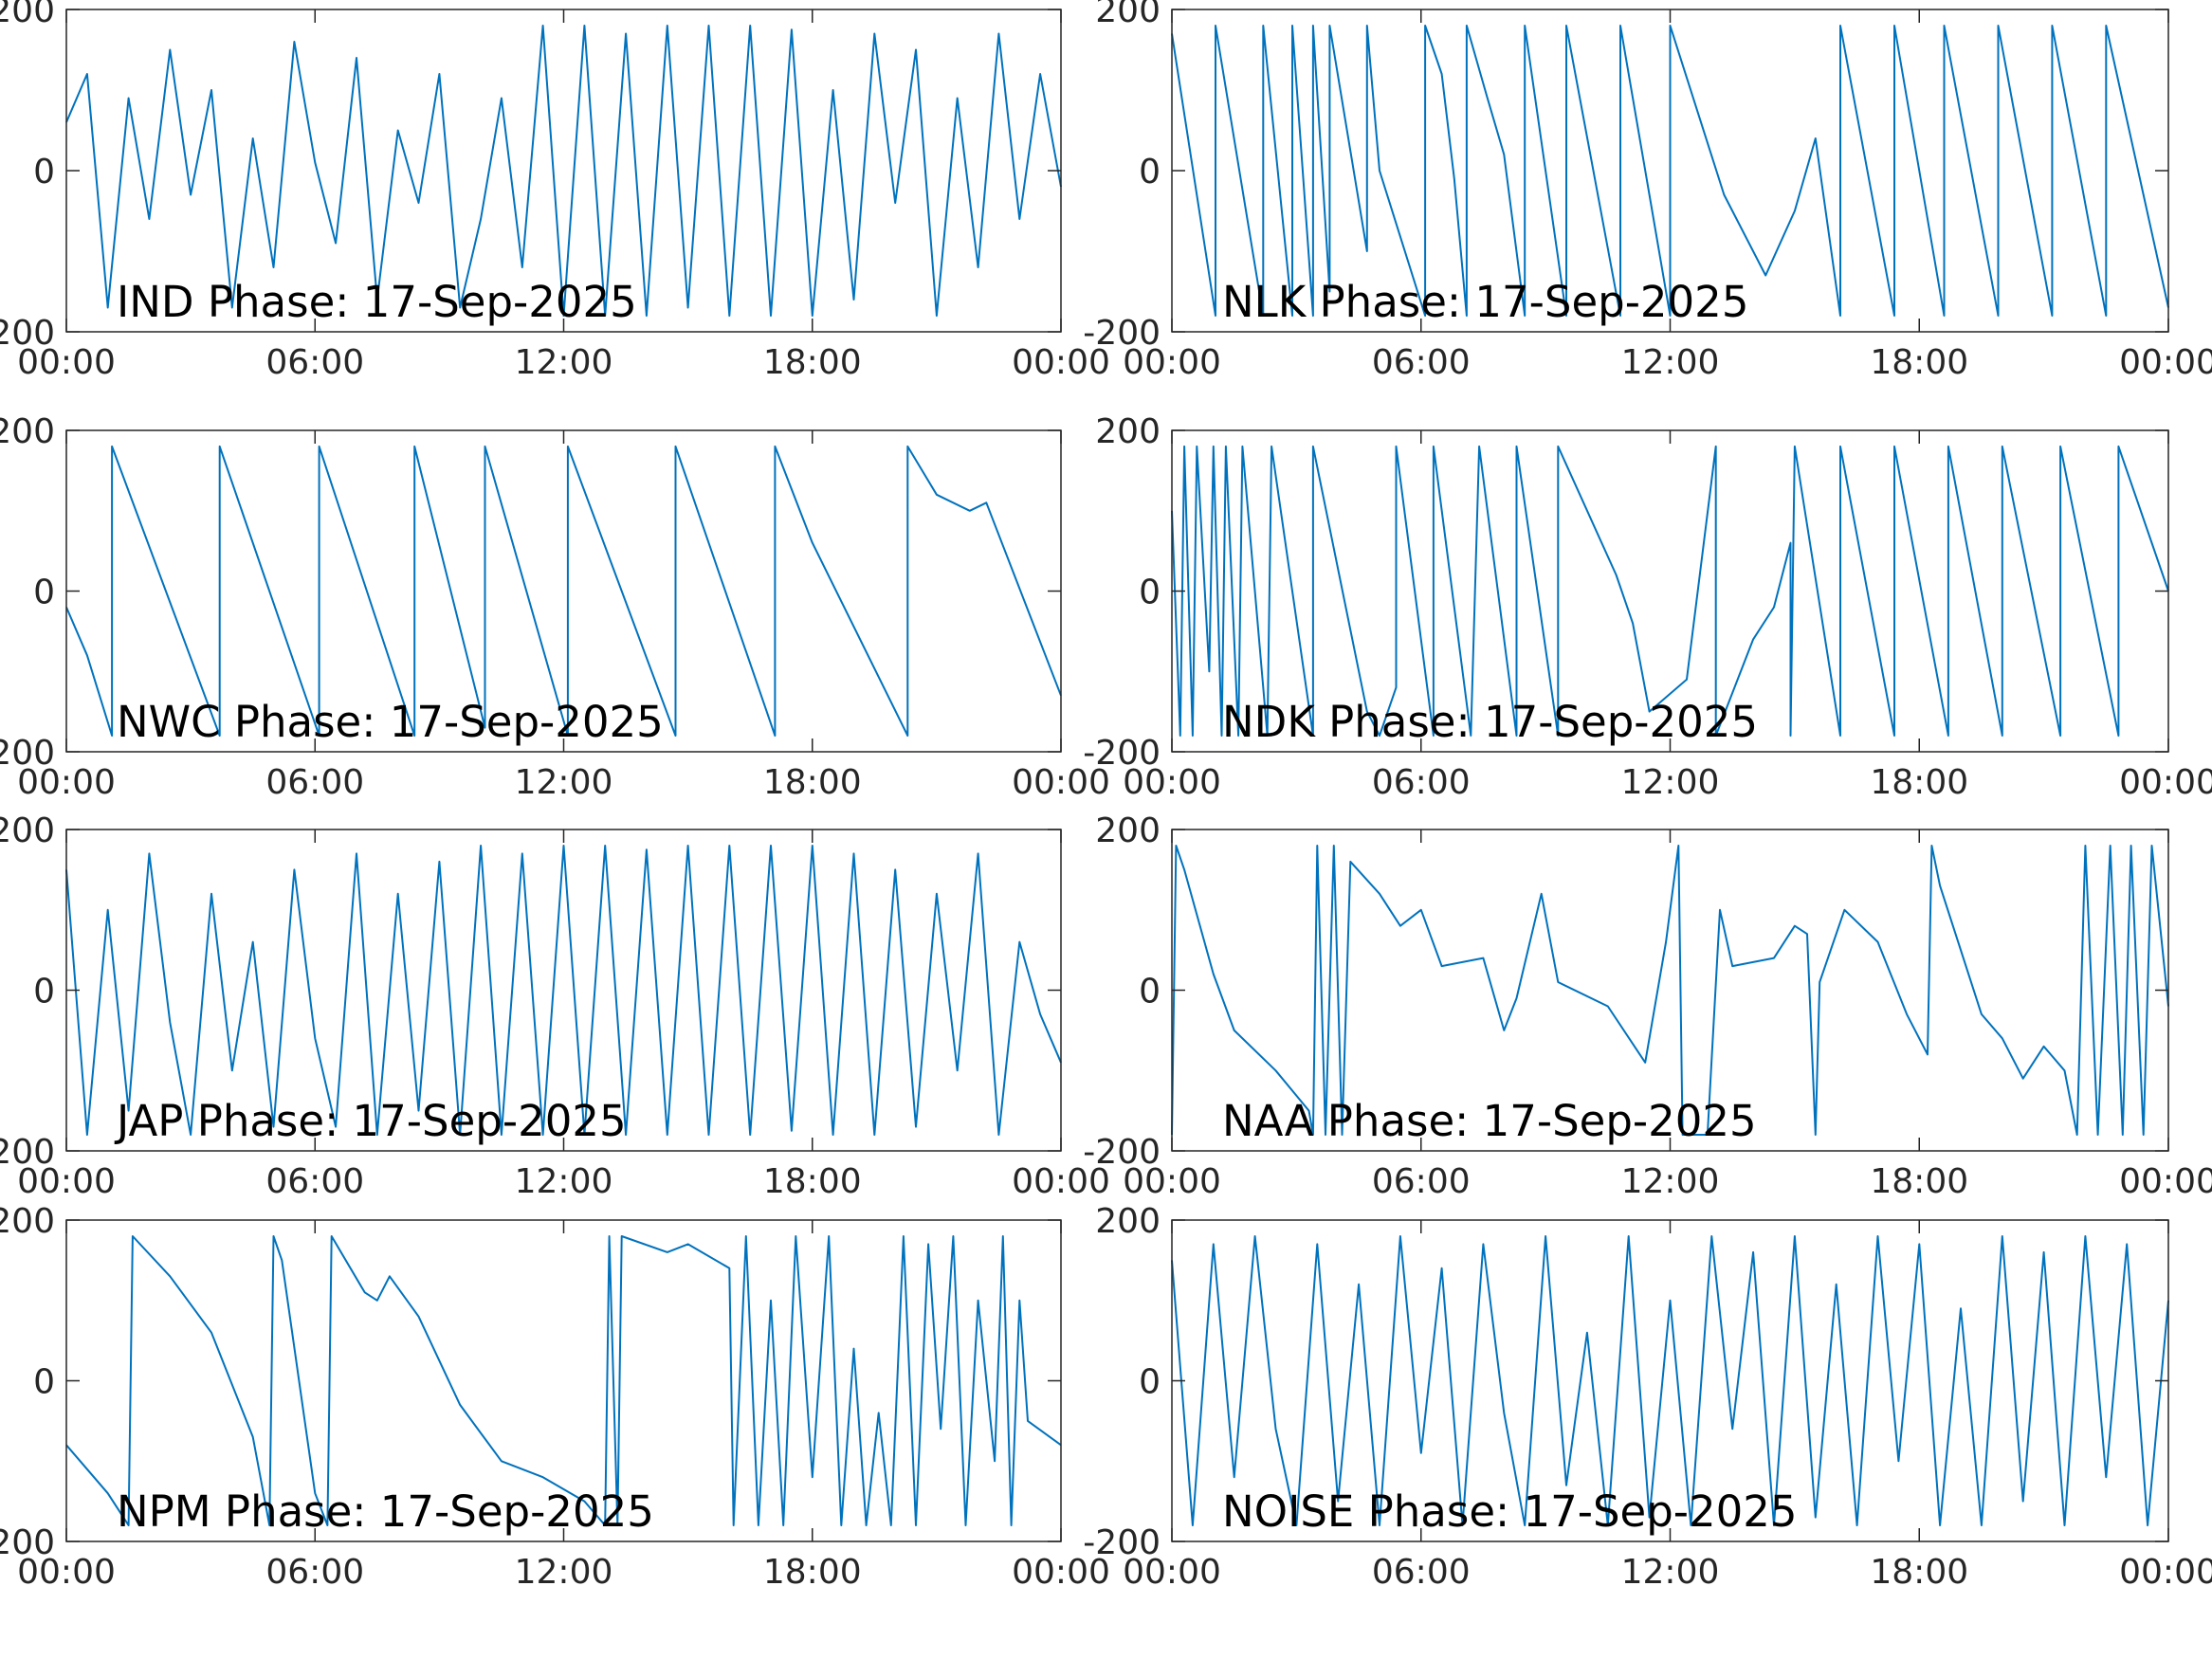 The height and width of the screenshot is (1659, 2212). I want to click on annotation: NLK Phase: 17-Sep-2025, so click(1485, 302).